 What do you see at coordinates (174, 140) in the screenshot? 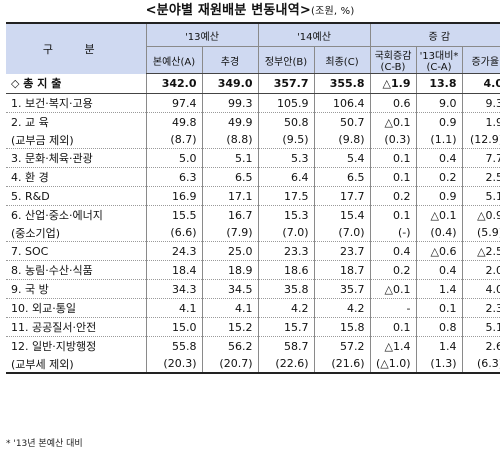
I see `cell-13-main: (8.7)` at bounding box center [174, 140].